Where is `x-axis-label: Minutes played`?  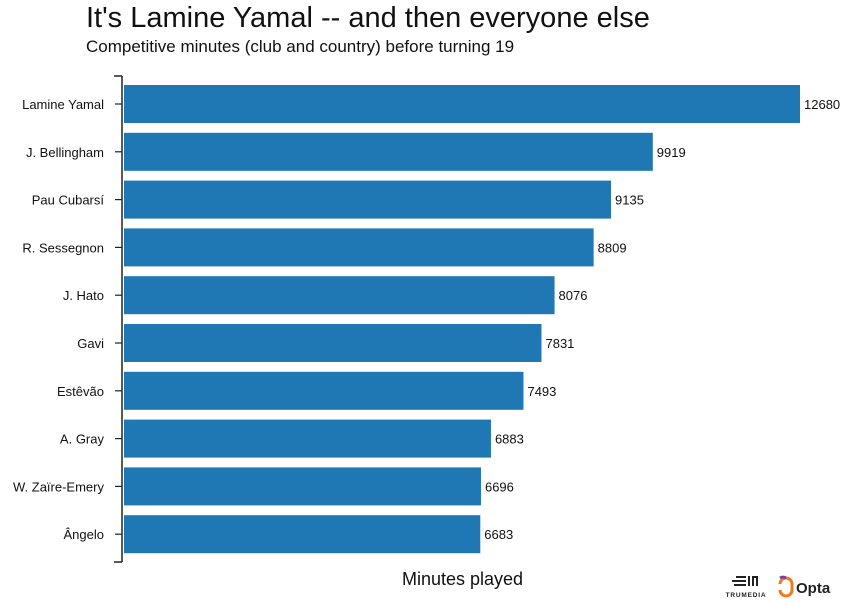
x-axis-label: Minutes played is located at coordinates (463, 579).